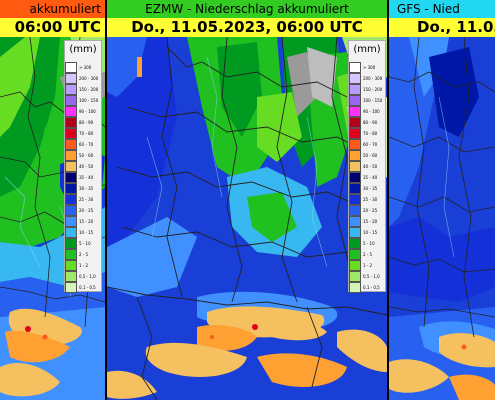 The image size is (495, 400). I want to click on panel-title: akkumuliert, so click(52, 9).